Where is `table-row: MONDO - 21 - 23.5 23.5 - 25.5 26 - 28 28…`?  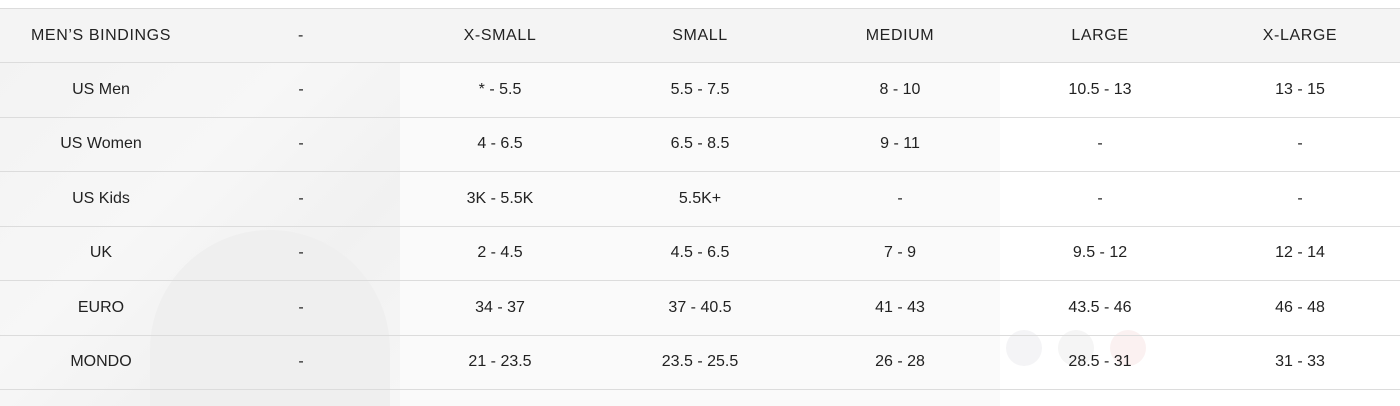
table-row: MONDO - 21 - 23.5 23.5 - 25.5 26 - 28 28… is located at coordinates (700, 362).